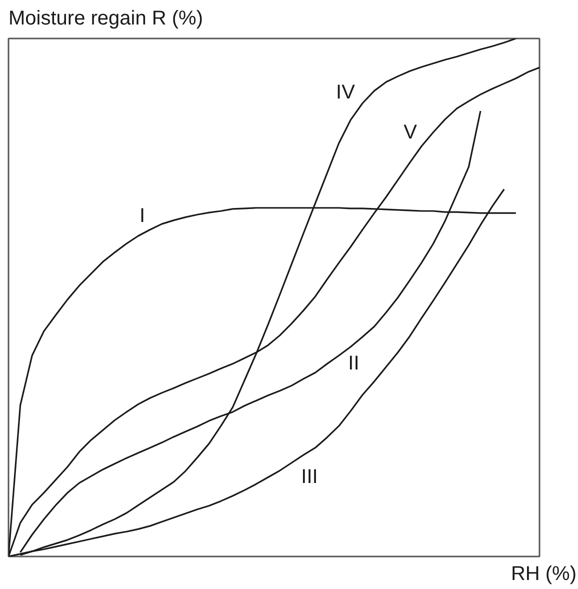 The height and width of the screenshot is (589, 578). What do you see at coordinates (543, 574) in the screenshot?
I see `x-axis-title: RH (%)` at bounding box center [543, 574].